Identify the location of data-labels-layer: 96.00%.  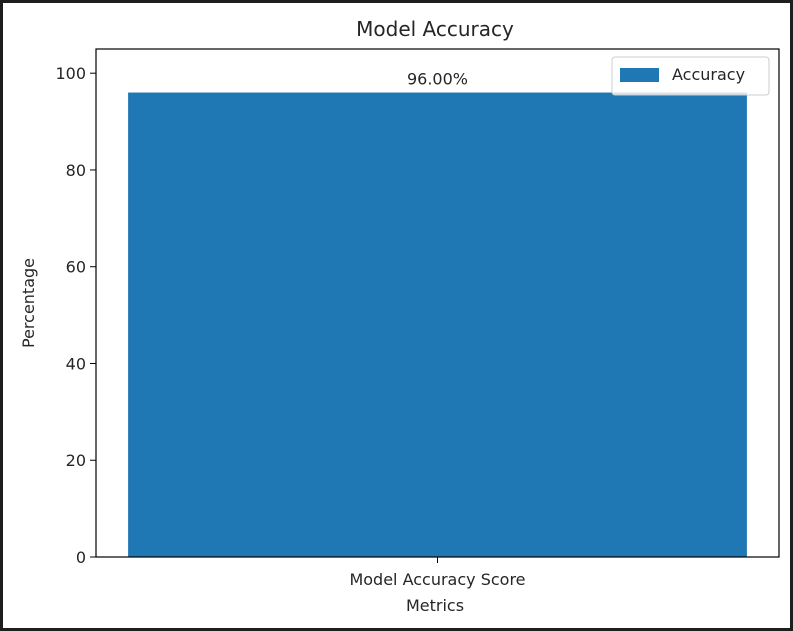
(437, 79).